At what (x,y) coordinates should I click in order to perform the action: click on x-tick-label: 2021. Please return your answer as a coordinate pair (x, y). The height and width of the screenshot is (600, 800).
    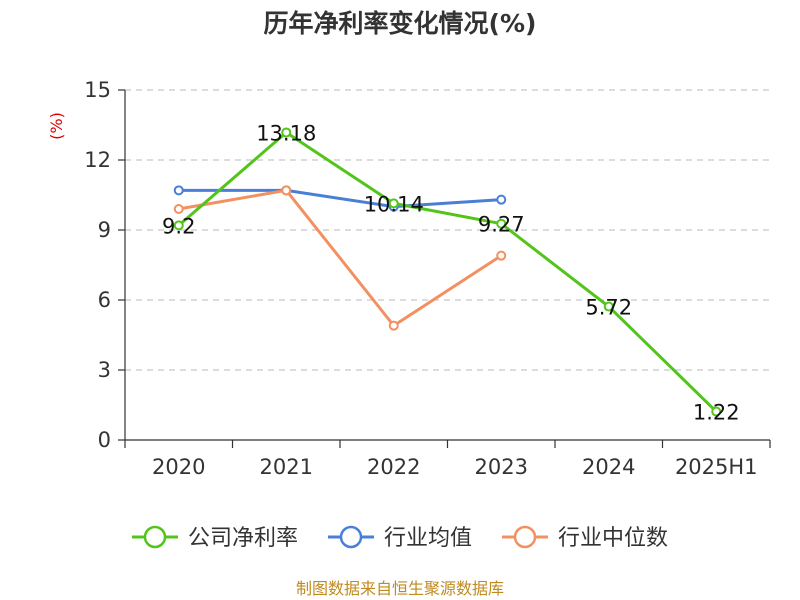
    Looking at the image, I should click on (286, 467).